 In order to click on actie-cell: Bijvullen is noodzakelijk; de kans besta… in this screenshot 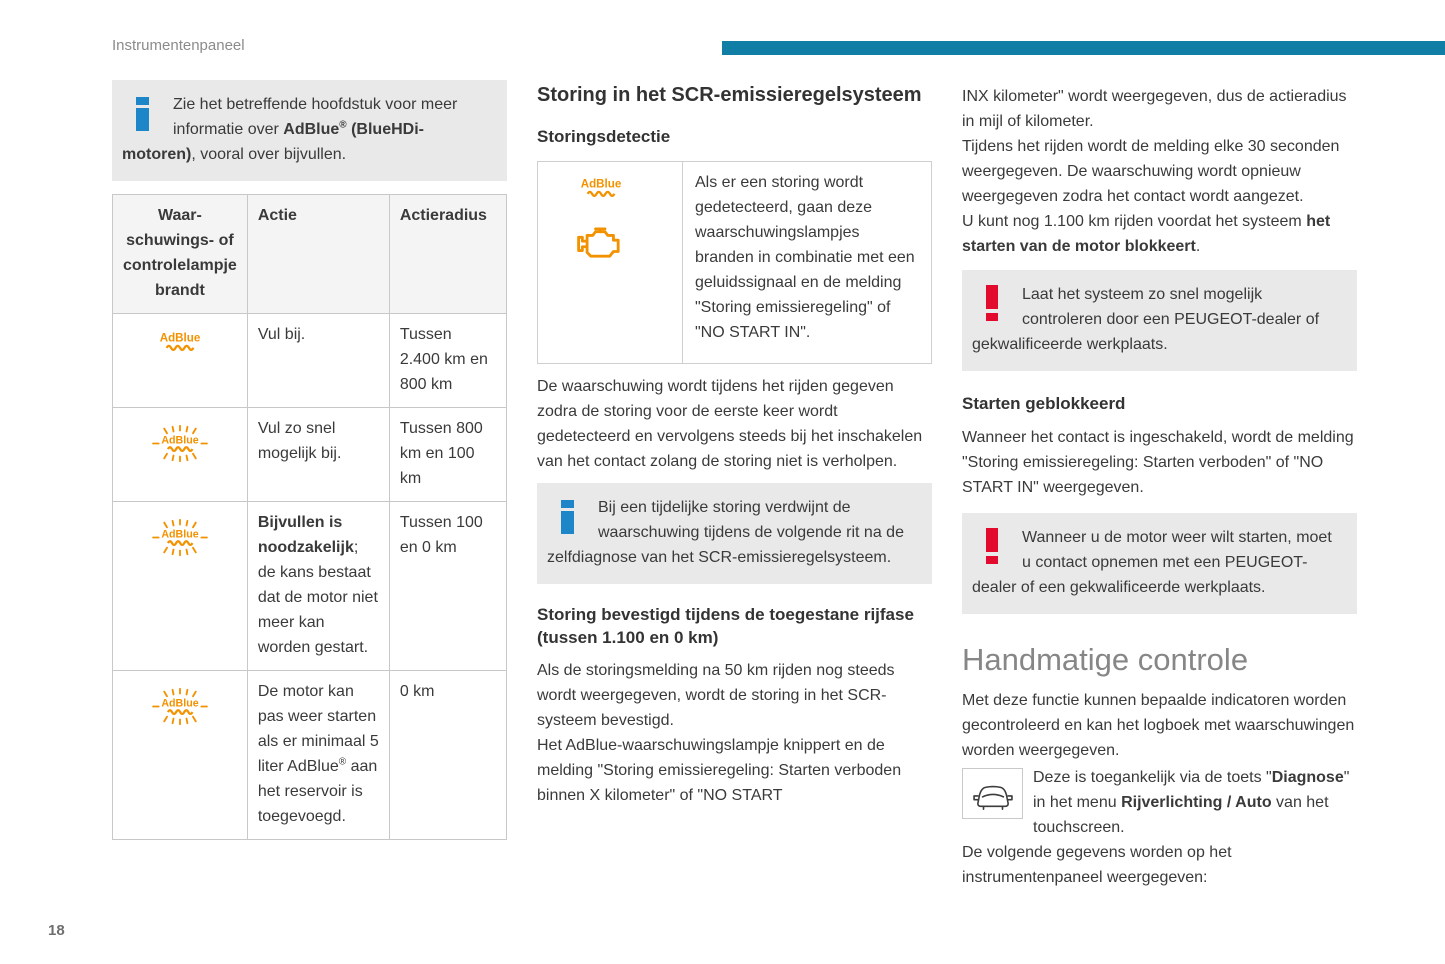, I will do `click(318, 586)`.